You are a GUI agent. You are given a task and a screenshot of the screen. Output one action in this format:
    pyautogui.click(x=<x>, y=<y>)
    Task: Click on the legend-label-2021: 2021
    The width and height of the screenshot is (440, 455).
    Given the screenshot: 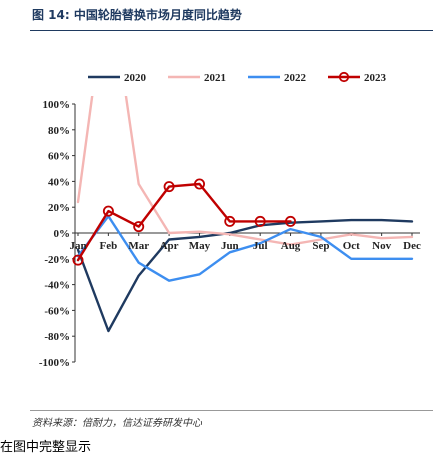 What is the action you would take?
    pyautogui.click(x=215, y=78)
    